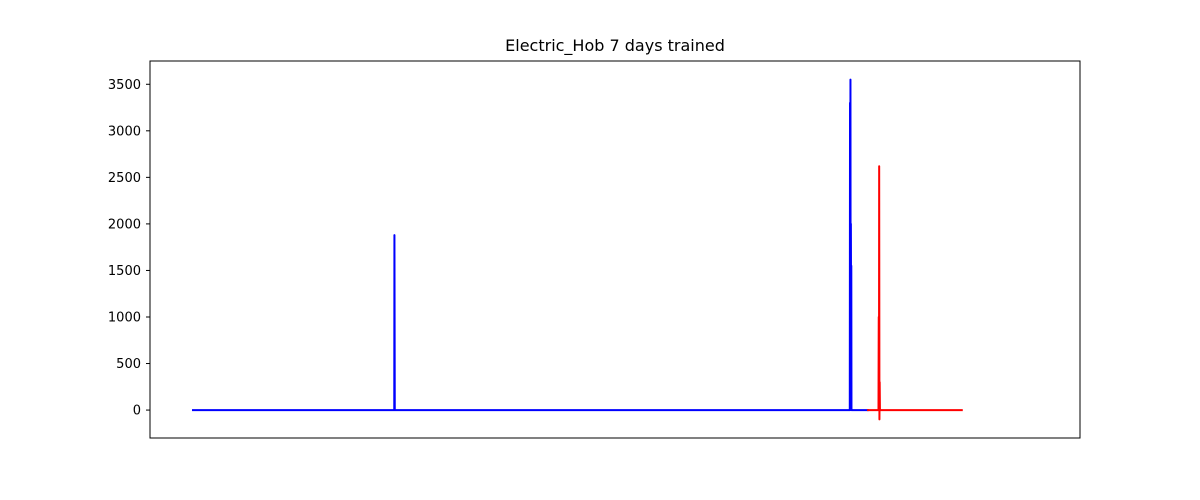 The image size is (1200, 500). Describe the element at coordinates (124, 85) in the screenshot. I see `y-tick-label: 3500` at that location.